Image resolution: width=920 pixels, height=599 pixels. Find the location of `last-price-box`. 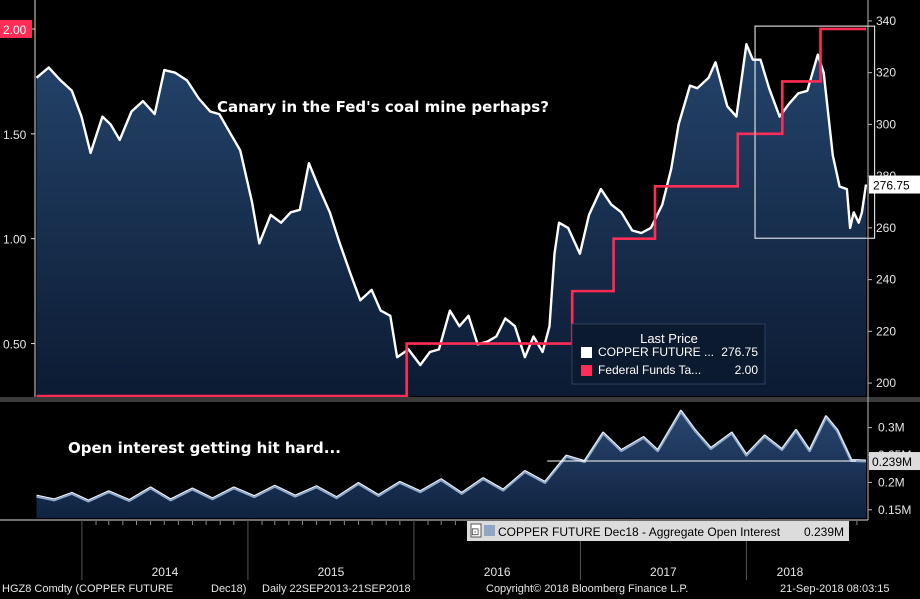

last-price-box is located at coordinates (894, 184).